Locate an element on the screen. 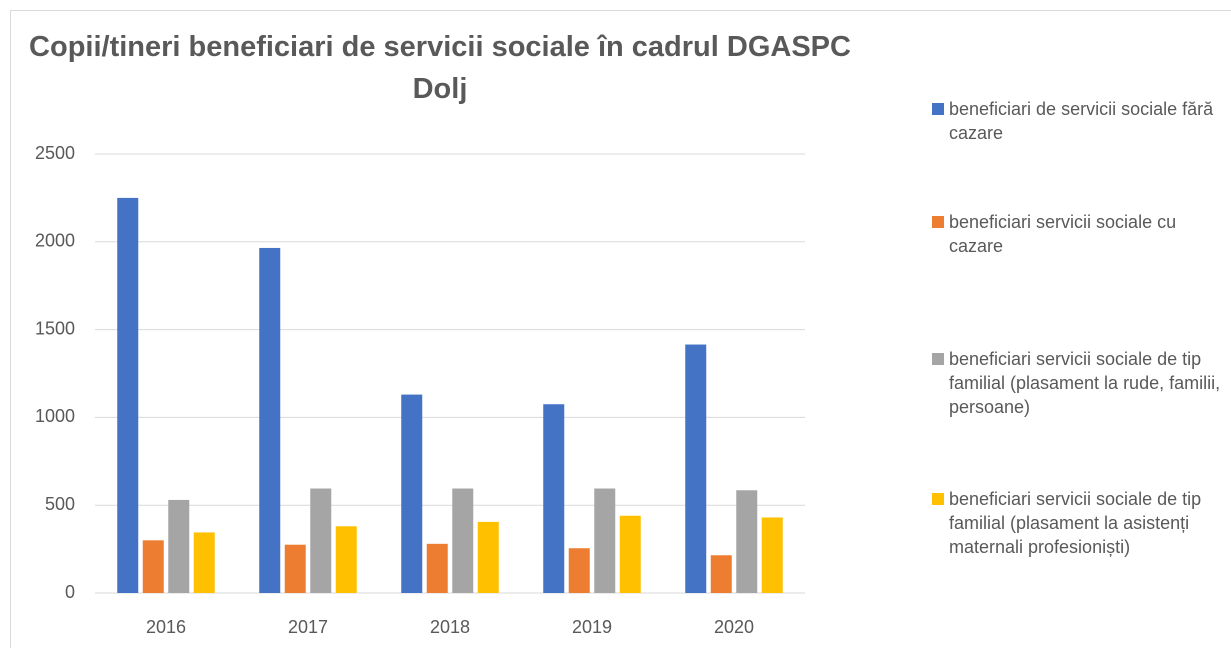 The image size is (1231, 648). x-tick-label: 2017 is located at coordinates (308, 627).